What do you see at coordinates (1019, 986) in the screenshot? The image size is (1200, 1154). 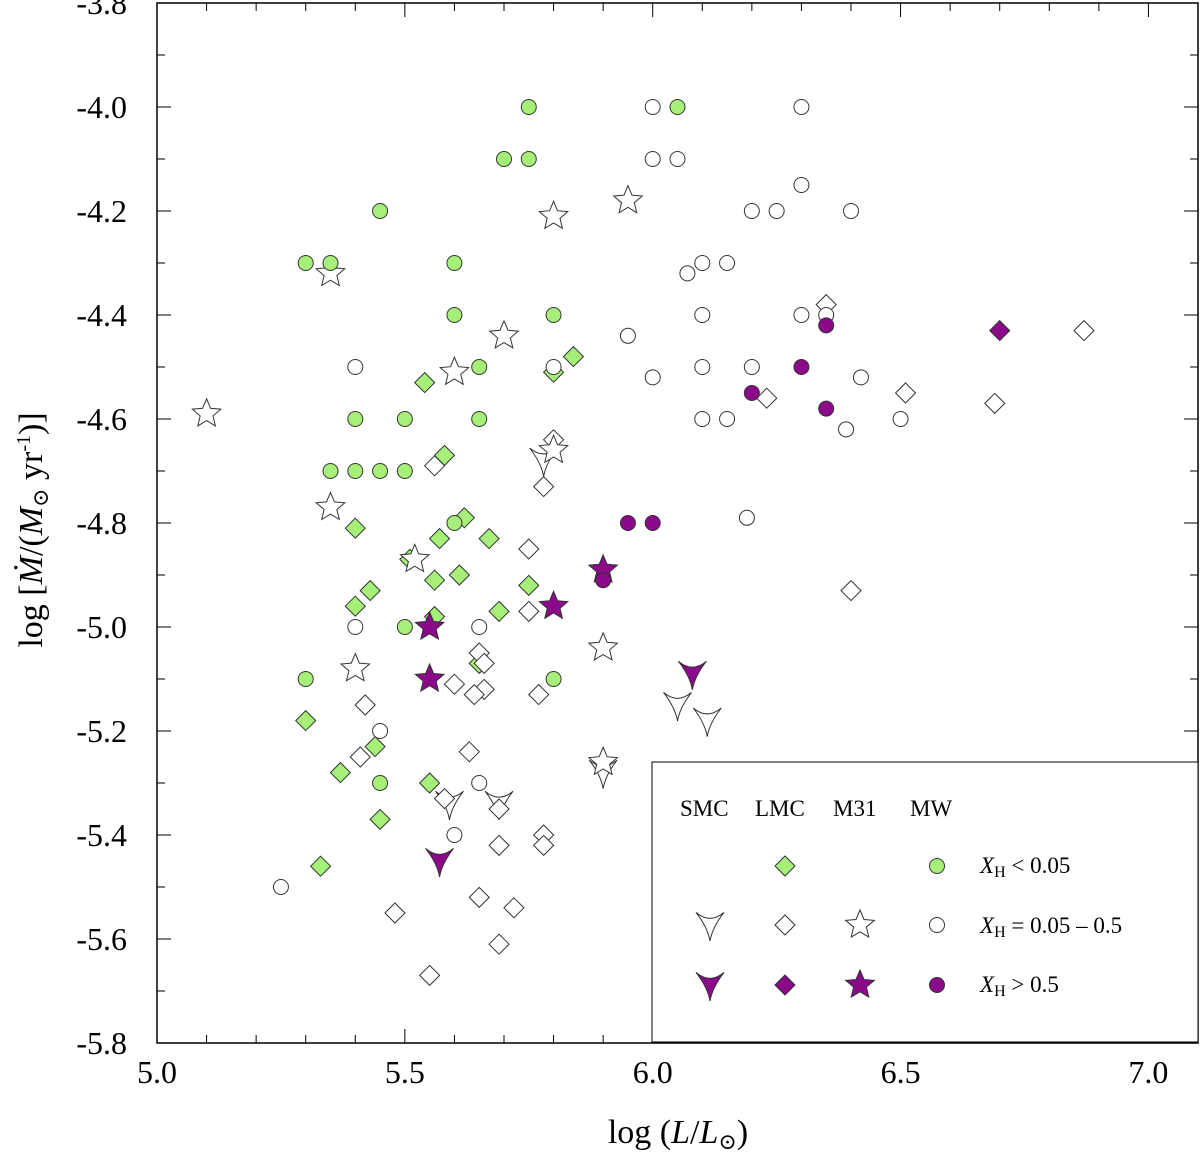 I see `legend-label-high-xh: XH > 0.5` at bounding box center [1019, 986].